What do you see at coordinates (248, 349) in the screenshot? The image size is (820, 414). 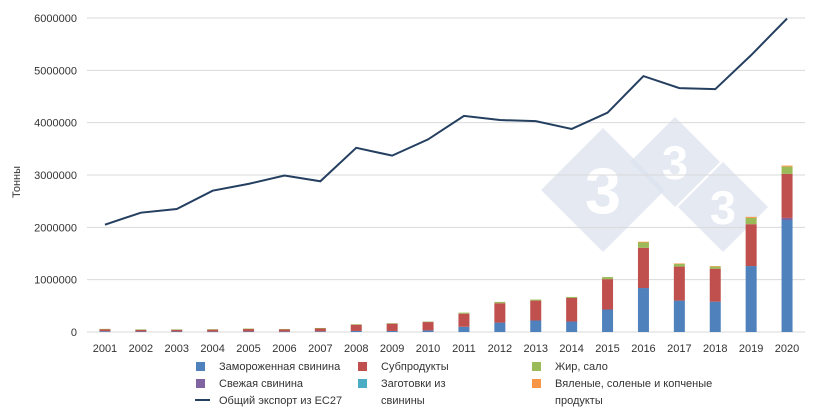 I see `x-tick-label: 2005` at bounding box center [248, 349].